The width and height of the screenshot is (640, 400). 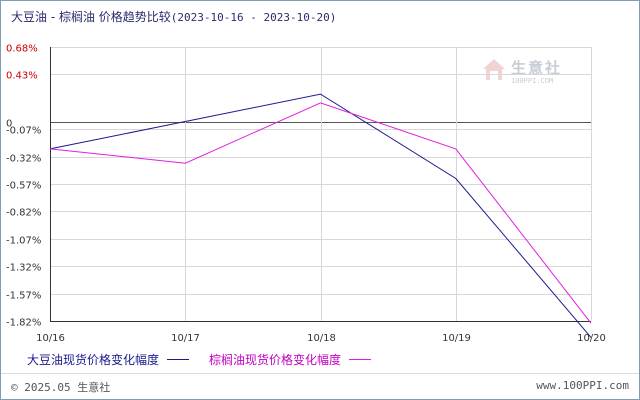 I want to click on watermark-name: 生意社, so click(x=537, y=68).